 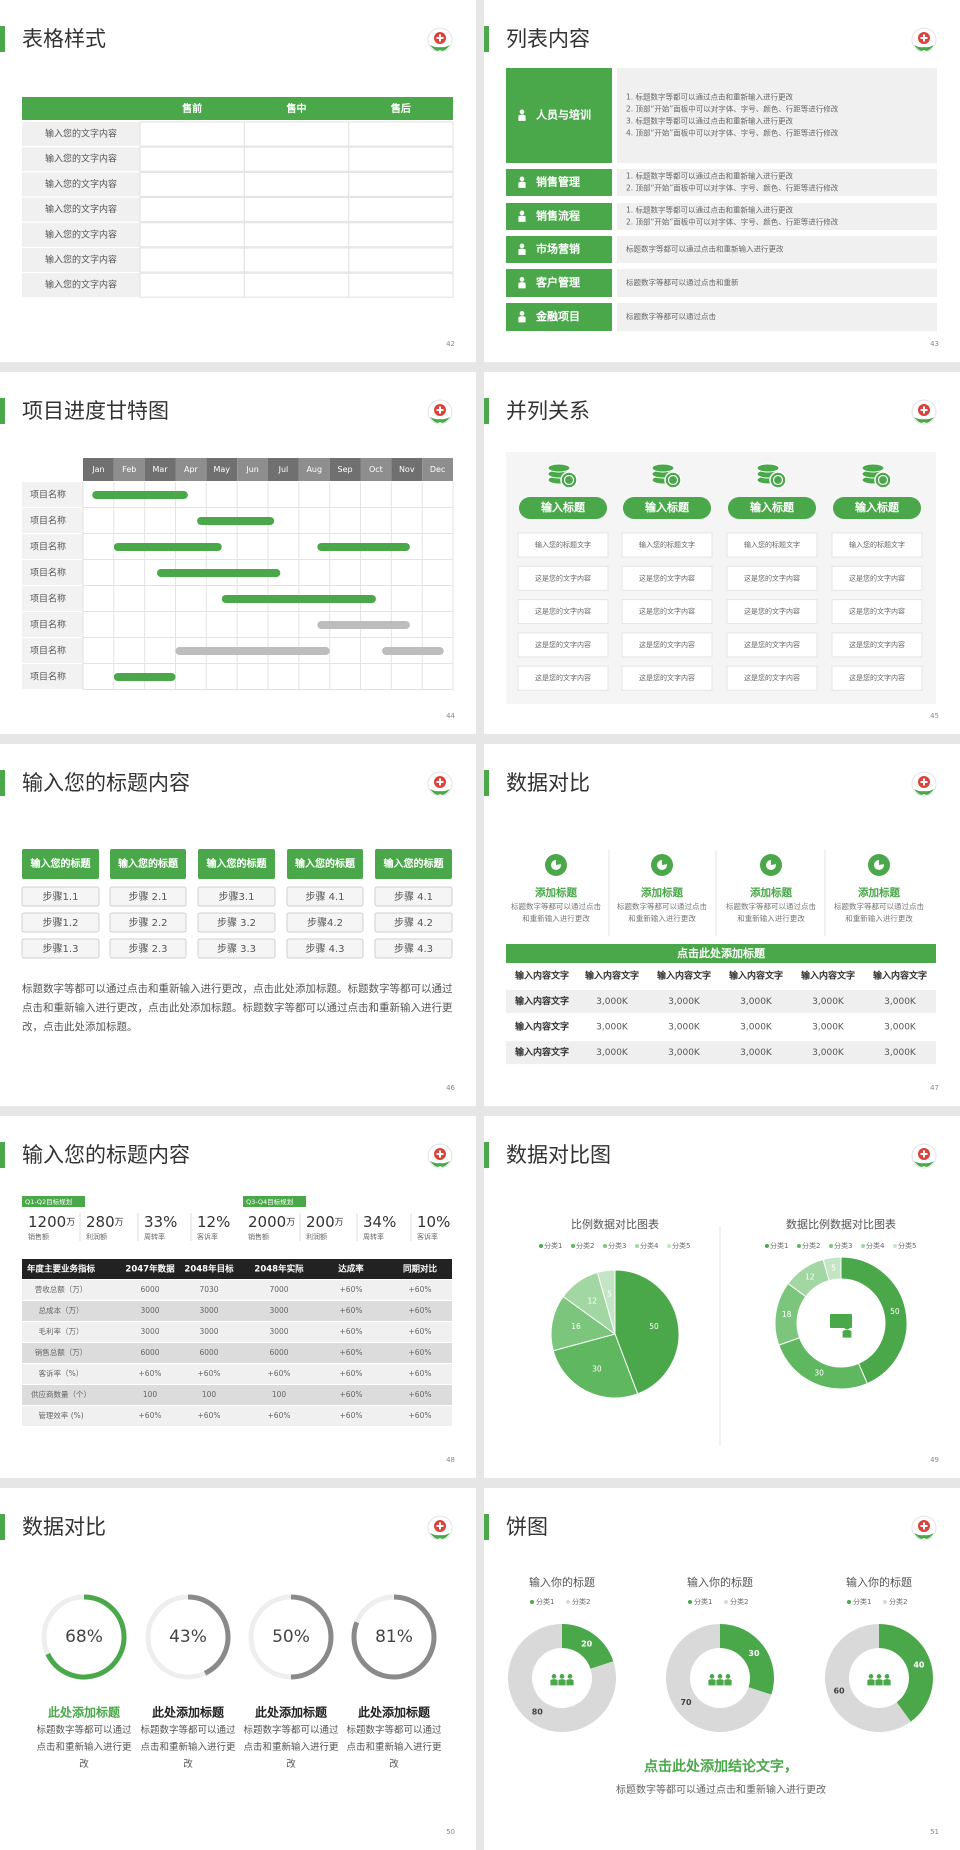 What do you see at coordinates (721, 1789) in the screenshot?
I see `note: 标题数字等都可以通过点击和重新输入进行更改` at bounding box center [721, 1789].